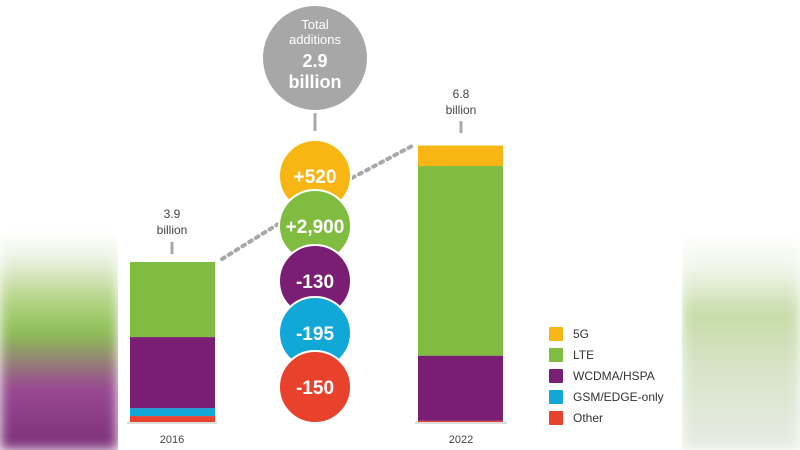 This screenshot has height=450, width=800. I want to click on x-label-2022: 2022, so click(461, 440).